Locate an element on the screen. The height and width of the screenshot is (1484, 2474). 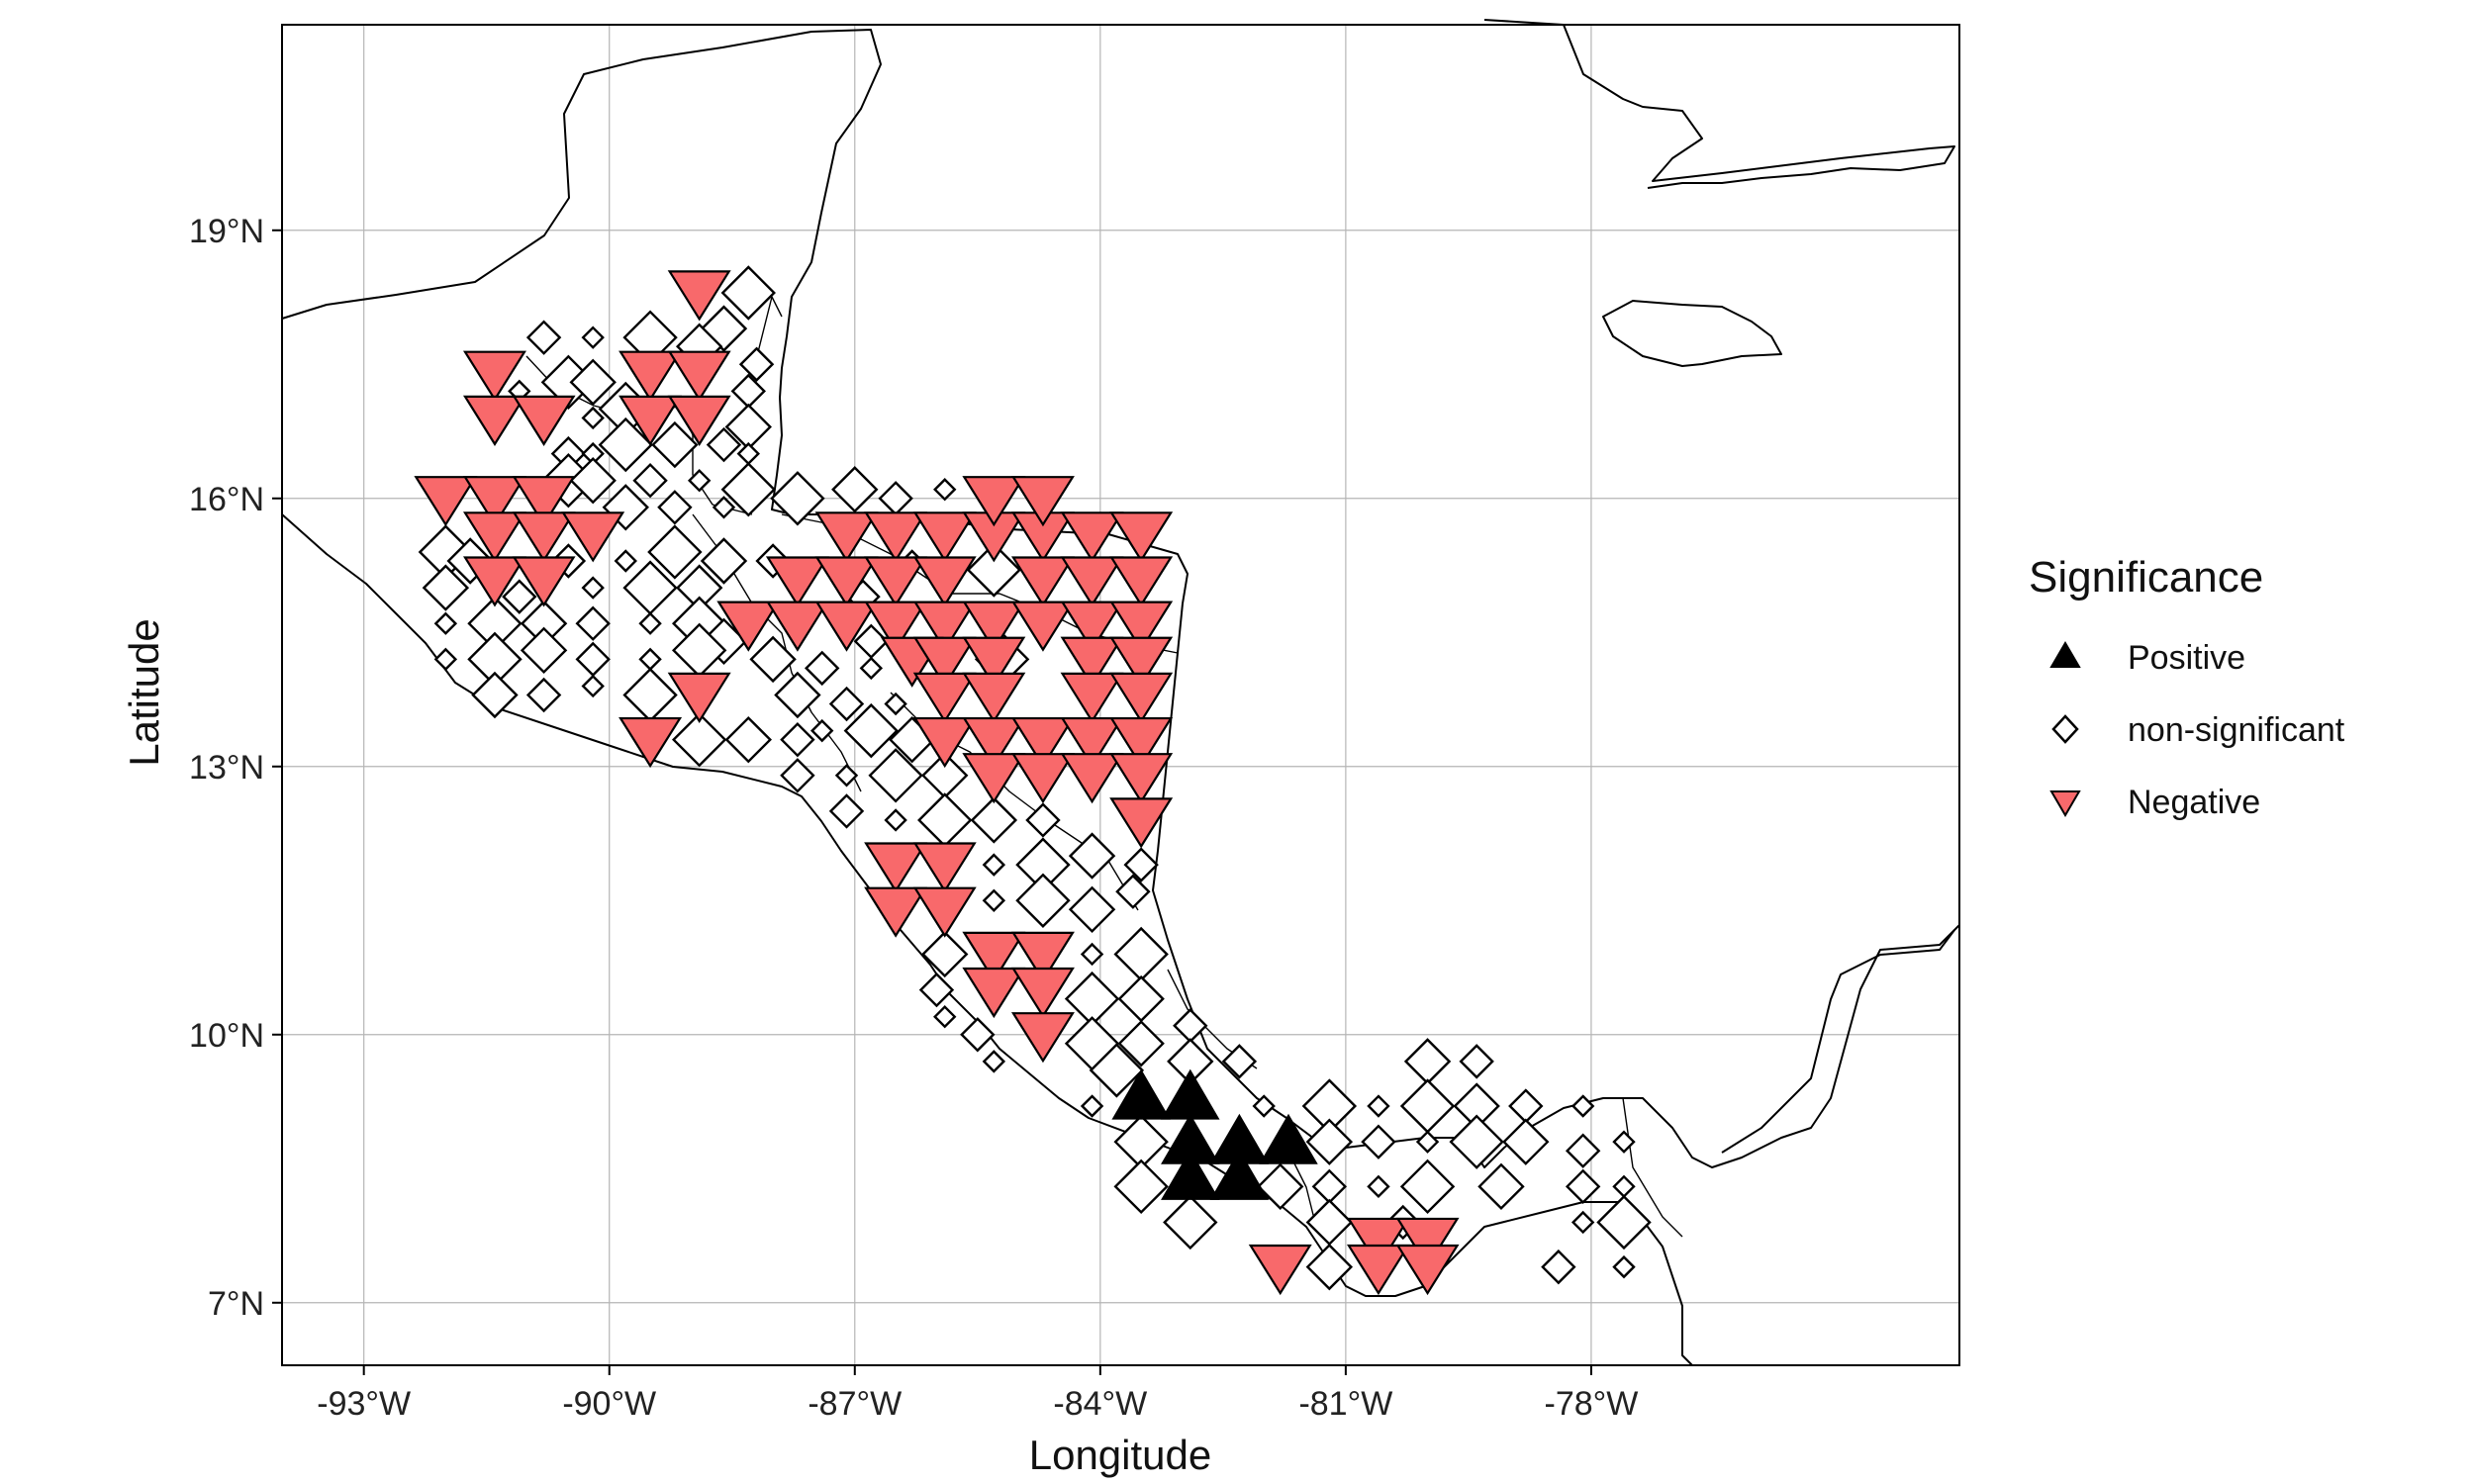
coastline-south-america is located at coordinates (1838, 1041).